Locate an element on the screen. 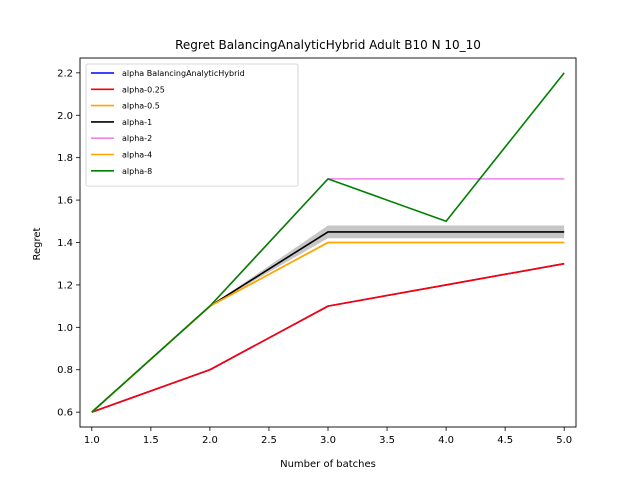 This screenshot has height=480, width=640. y-tick-label: 0.8 is located at coordinates (65, 370).